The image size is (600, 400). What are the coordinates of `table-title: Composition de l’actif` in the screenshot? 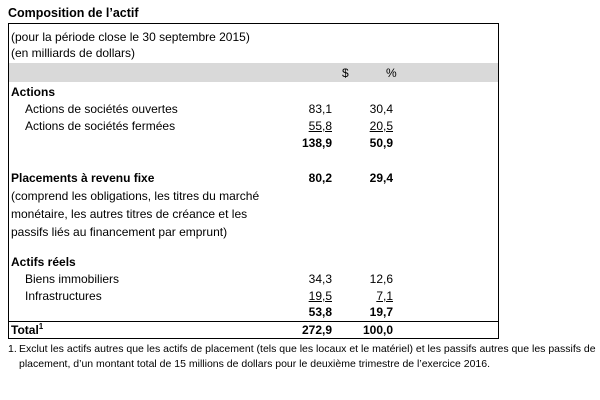 It's located at (73, 13).